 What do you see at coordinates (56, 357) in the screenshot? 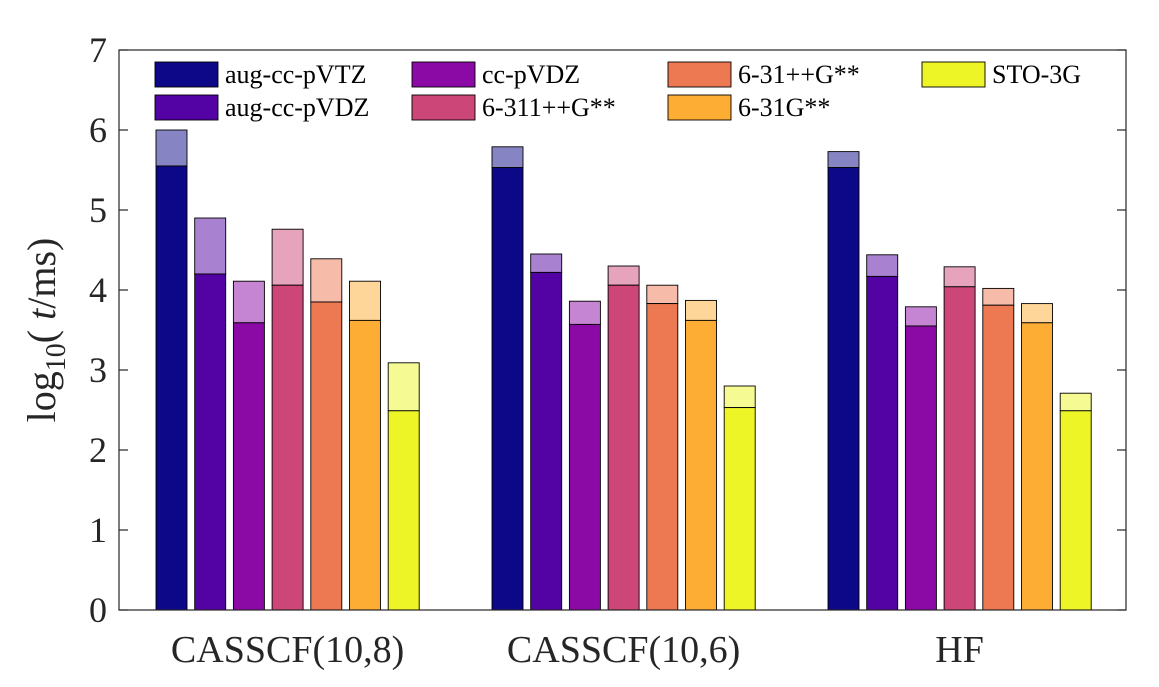
I see `y-axis-title-subscript: 10` at bounding box center [56, 357].